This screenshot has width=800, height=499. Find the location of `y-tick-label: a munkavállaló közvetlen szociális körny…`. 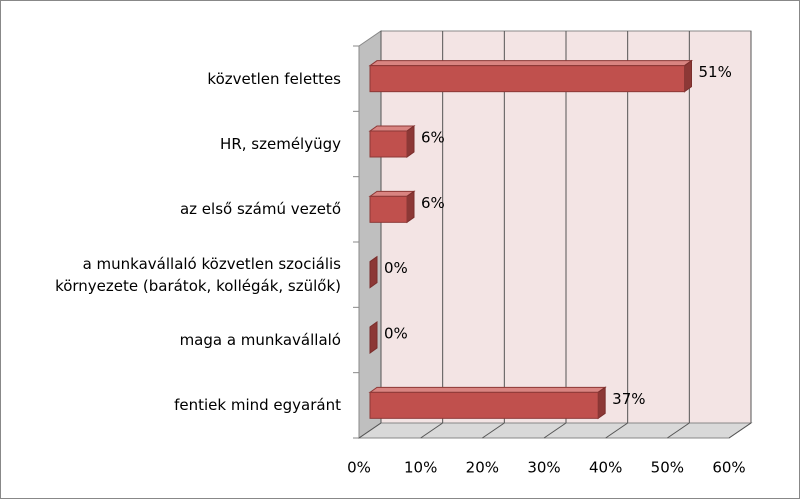

y-tick-label: a munkavállaló közvetlen szociális körny… is located at coordinates (198, 274).